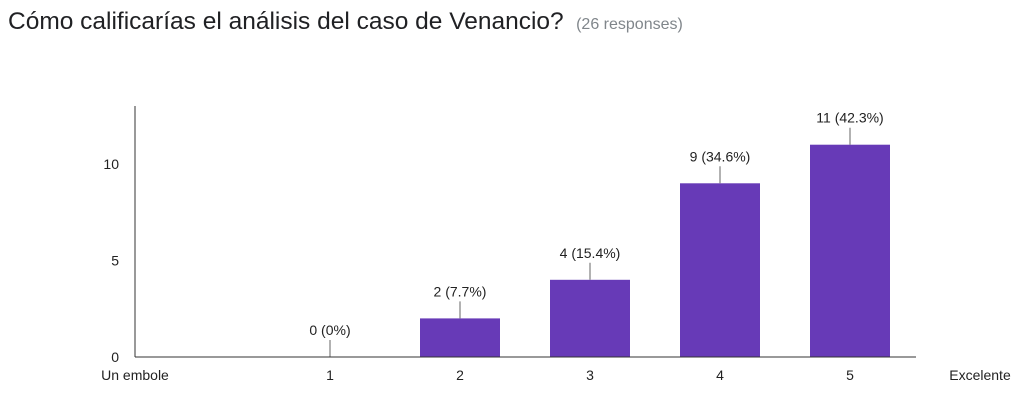  What do you see at coordinates (556, 375) in the screenshot?
I see `x-axis-labels: 1 2 3 4 5 Un embole Excelente` at bounding box center [556, 375].